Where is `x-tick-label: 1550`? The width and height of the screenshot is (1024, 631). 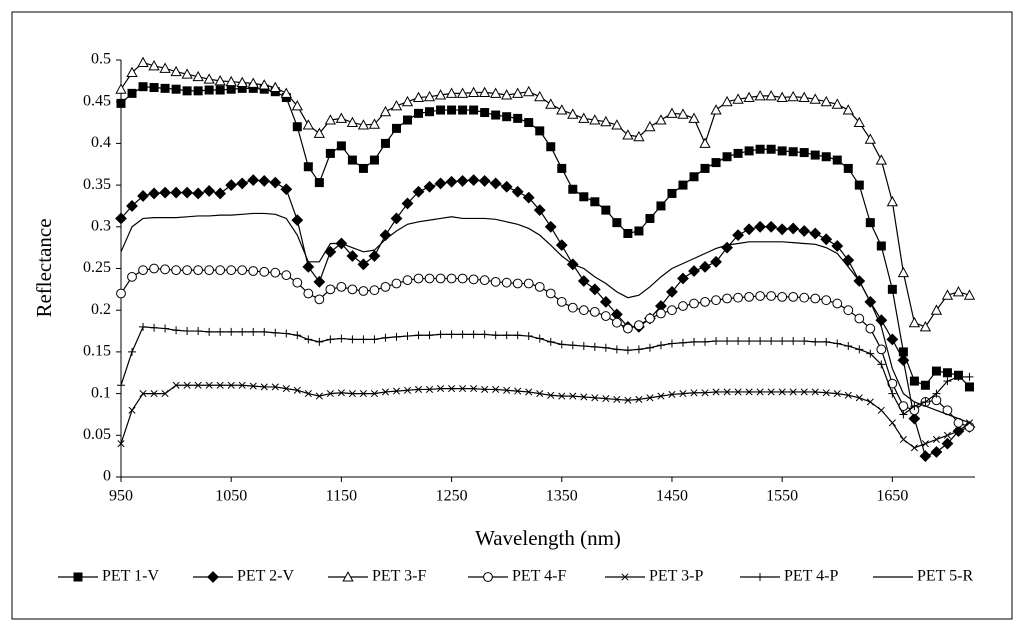
x-tick-label: 1550 is located at coordinates (782, 496).